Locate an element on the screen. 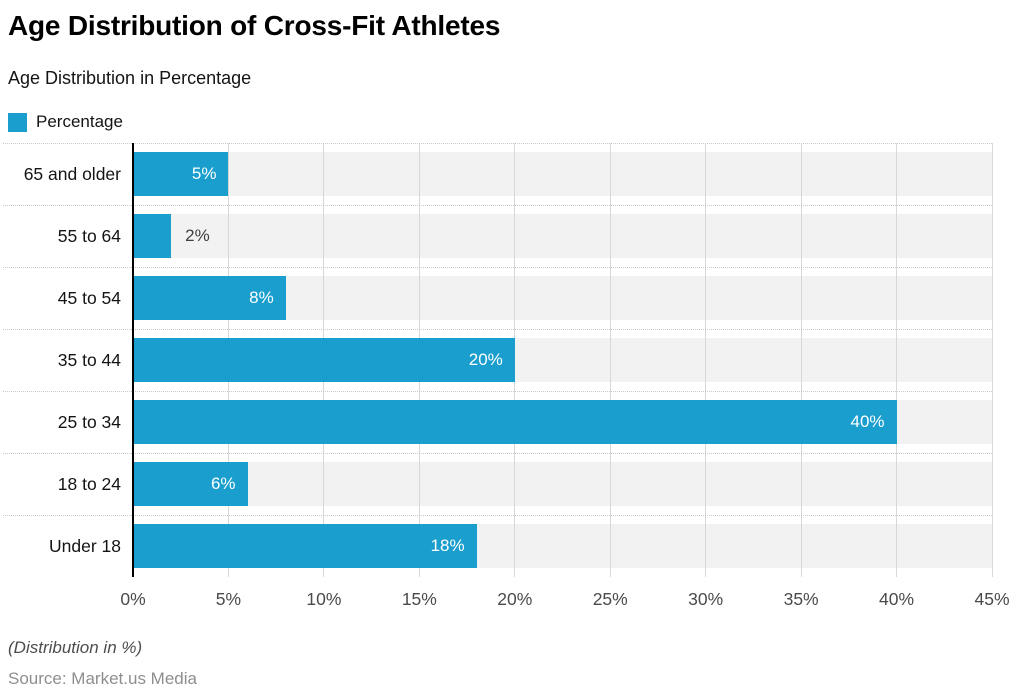  bar-under-18: 18% is located at coordinates (305, 546).